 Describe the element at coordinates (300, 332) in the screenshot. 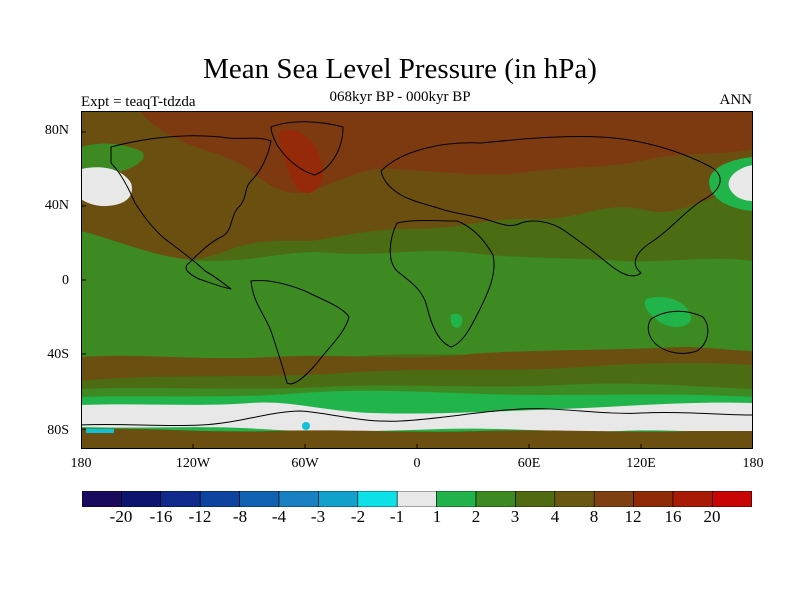

I see `coast-south-america` at that location.